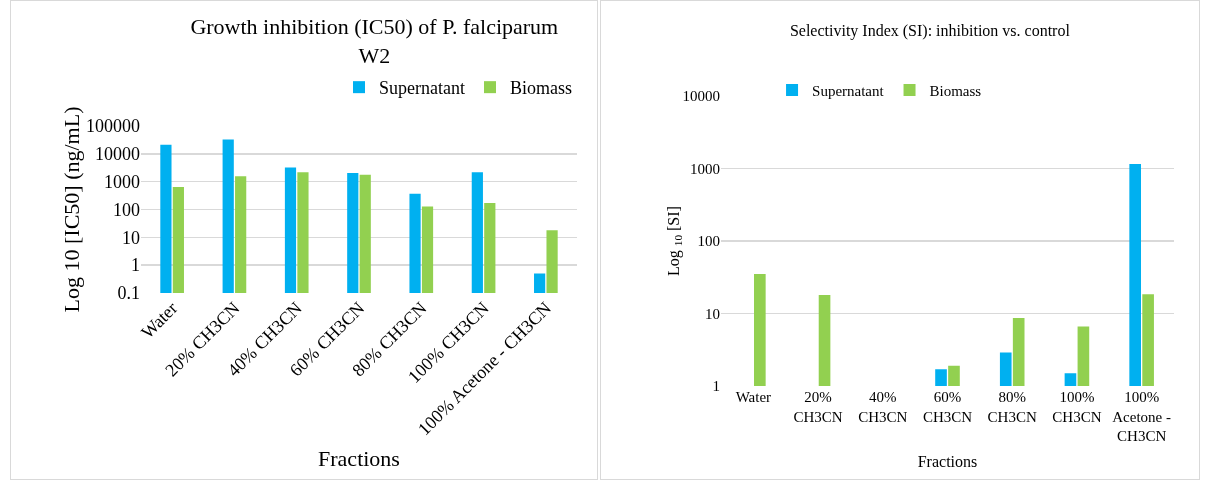 The image size is (1209, 482). What do you see at coordinates (883, 407) in the screenshot?
I see `x-tick-label: 40% CH3CN` at bounding box center [883, 407].